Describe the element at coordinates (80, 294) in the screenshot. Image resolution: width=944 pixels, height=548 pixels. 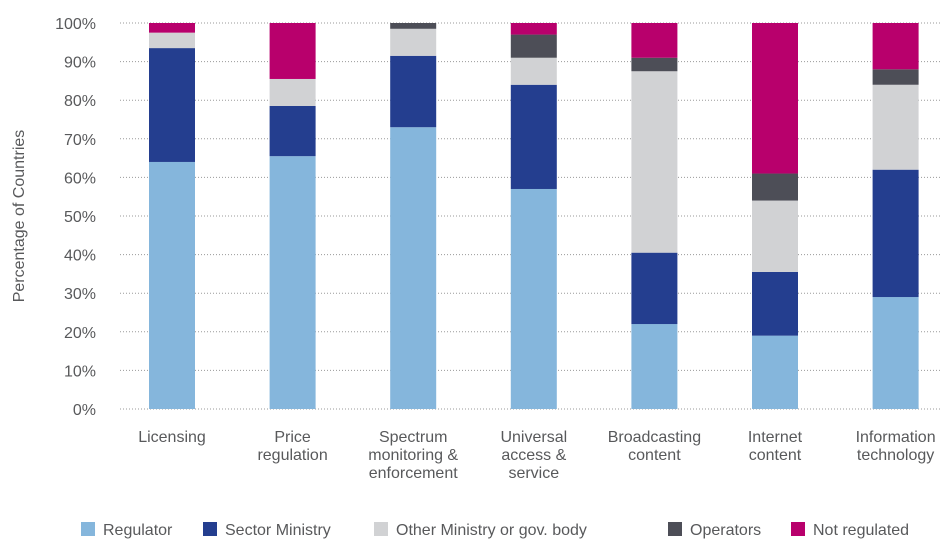
I see `y-tick-label: 30%` at that location.